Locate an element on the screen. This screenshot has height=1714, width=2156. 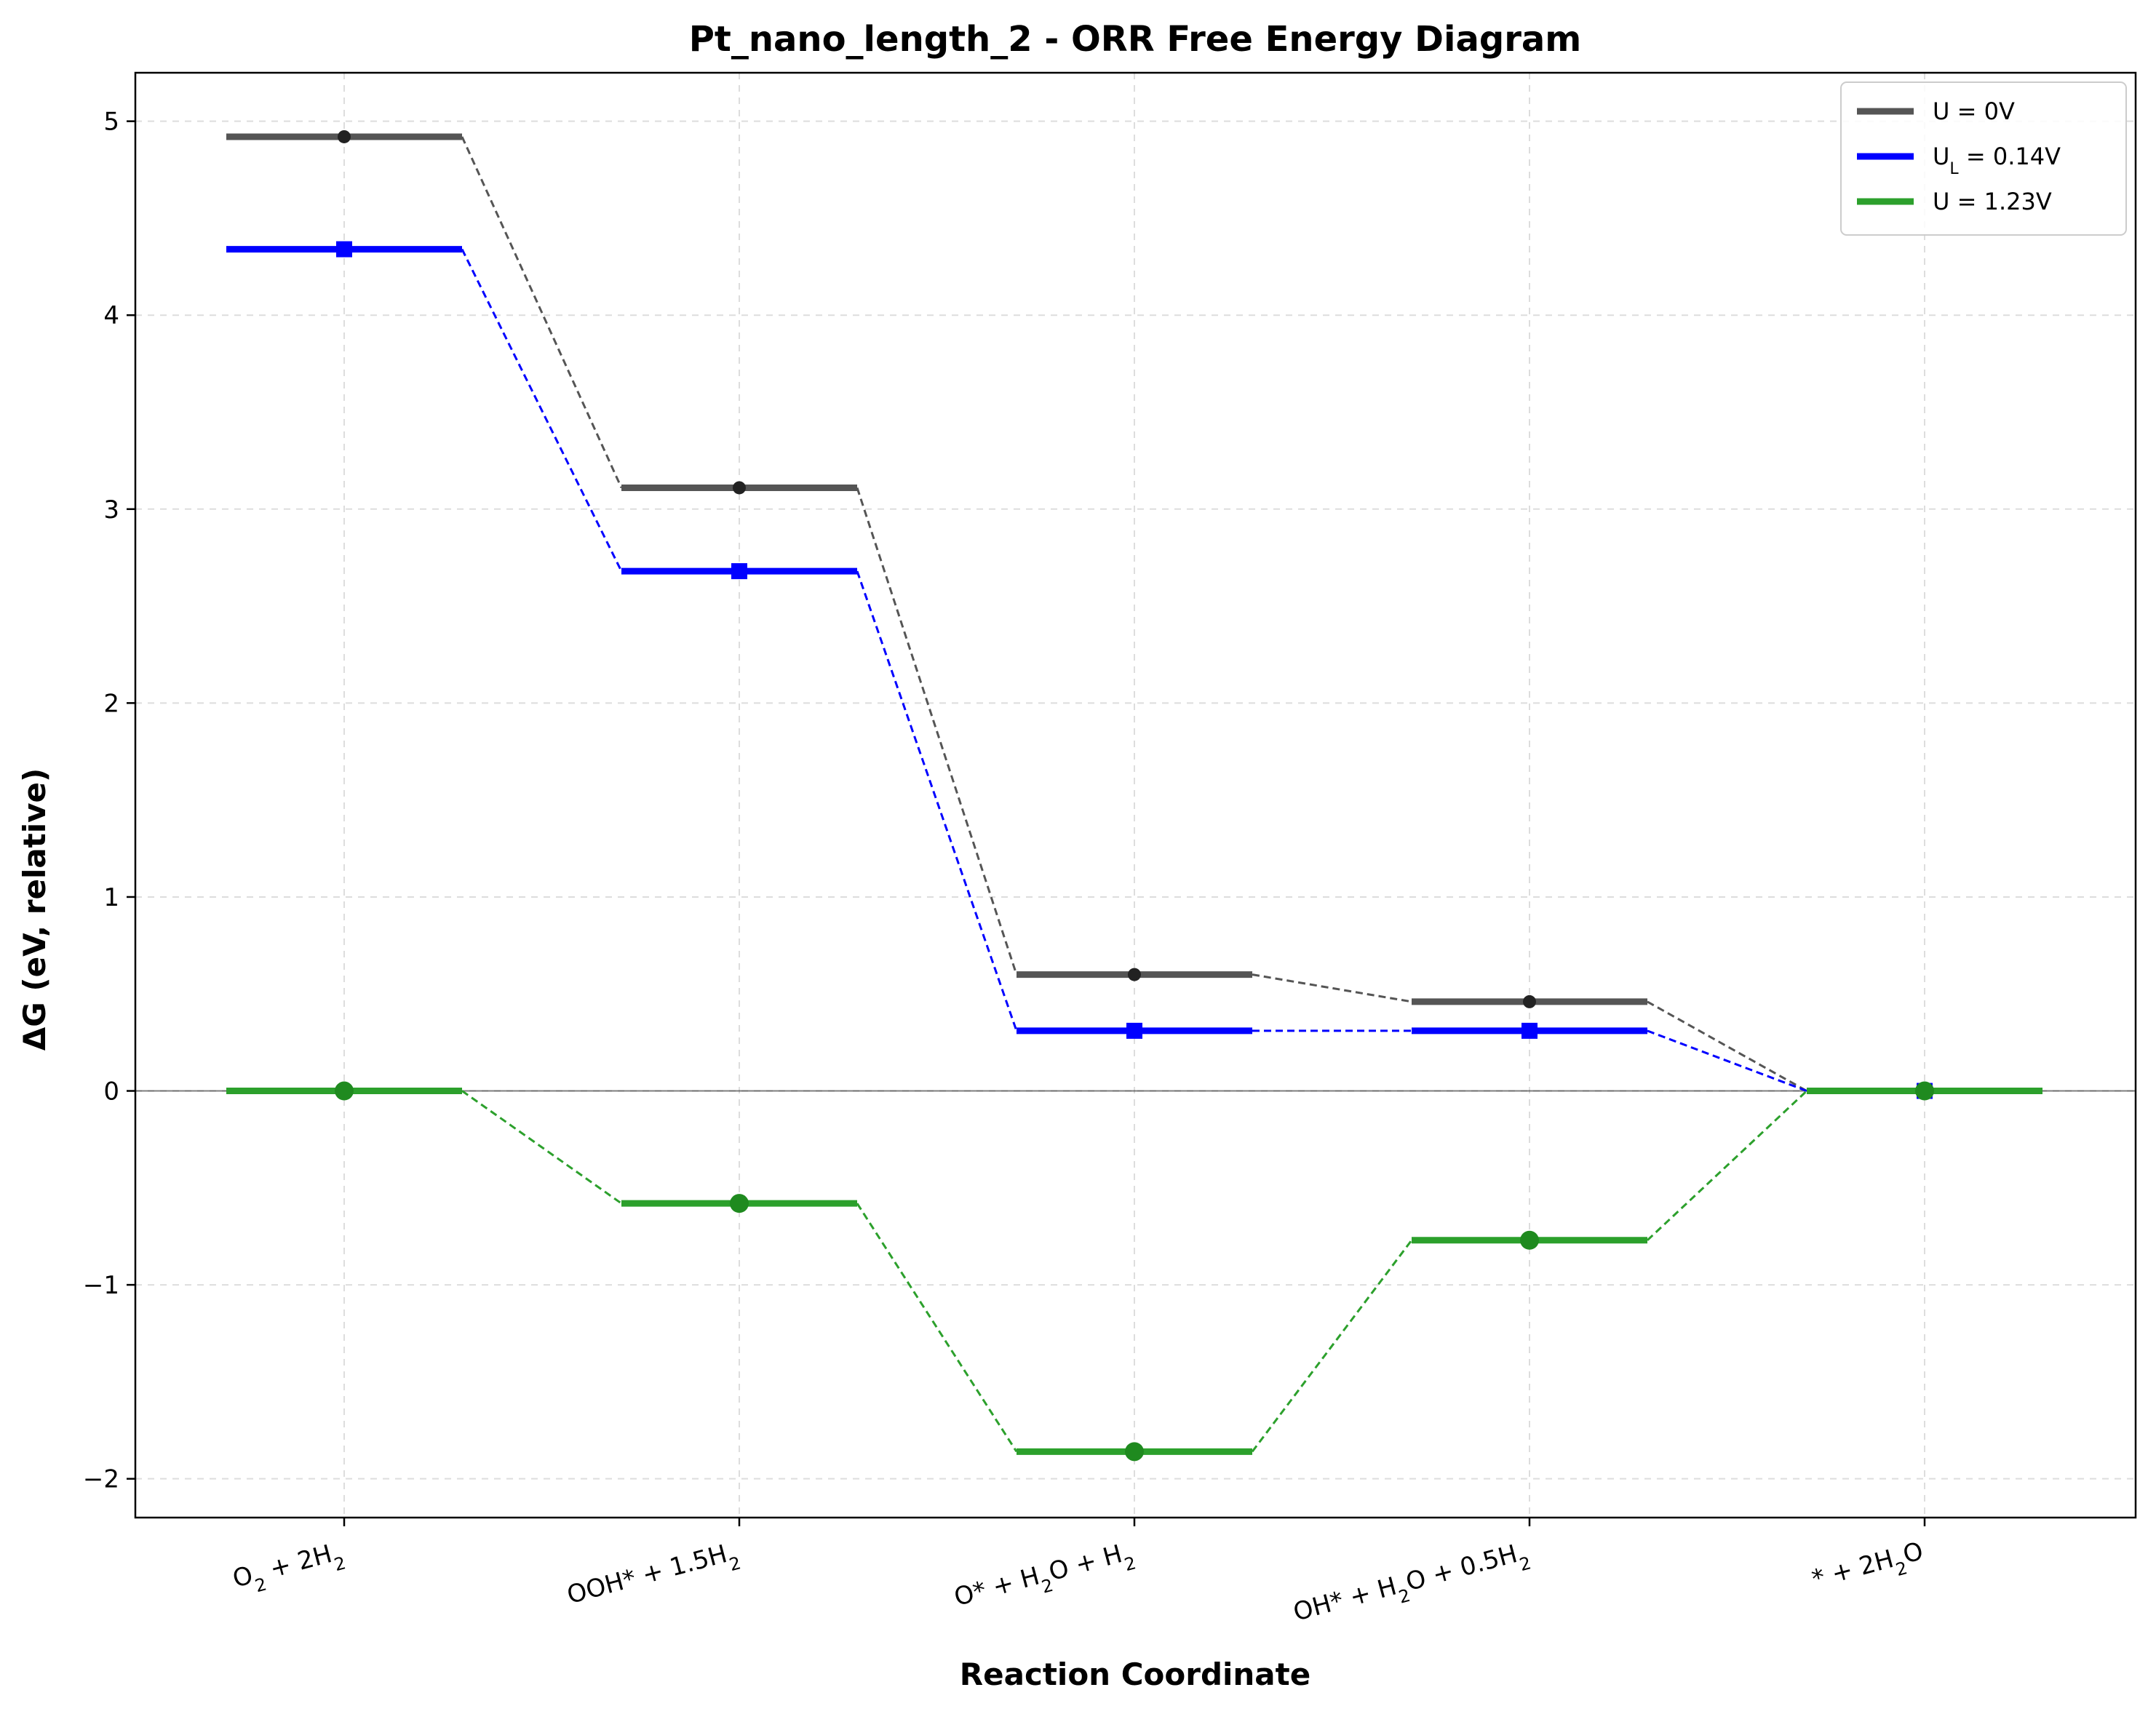
legend-label: U = 0V is located at coordinates (1974, 111).